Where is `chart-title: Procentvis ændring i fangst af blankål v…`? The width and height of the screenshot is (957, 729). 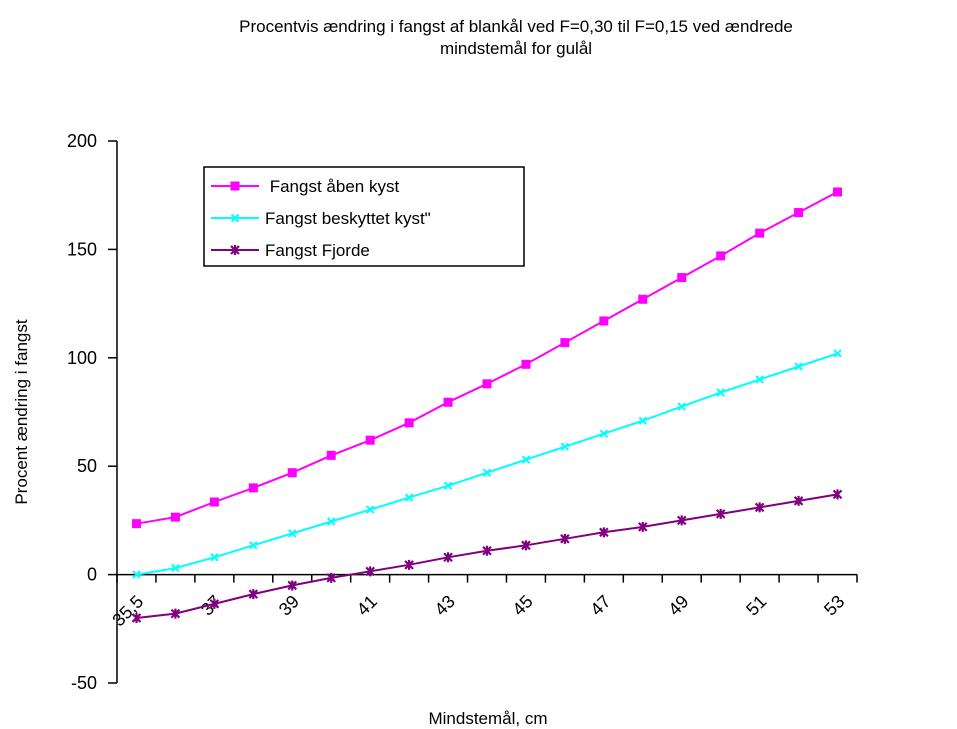
chart-title: Procentvis ændring i fangst af blankål v… is located at coordinates (478, 38).